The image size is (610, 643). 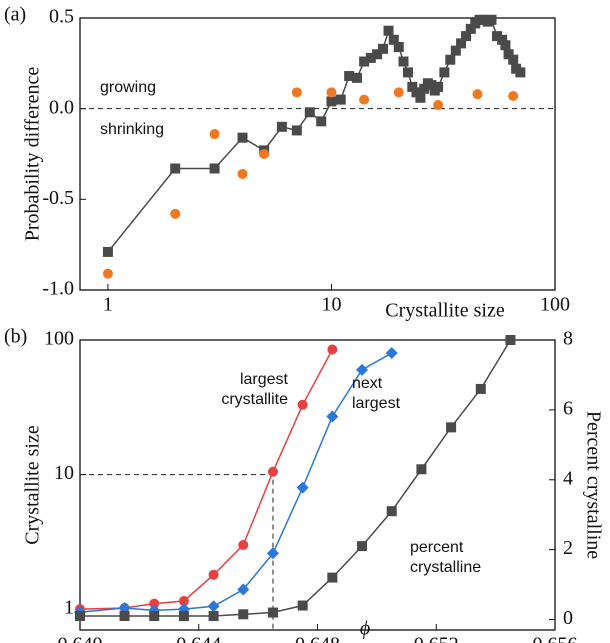 What do you see at coordinates (128, 87) in the screenshot?
I see `annotation: growing` at bounding box center [128, 87].